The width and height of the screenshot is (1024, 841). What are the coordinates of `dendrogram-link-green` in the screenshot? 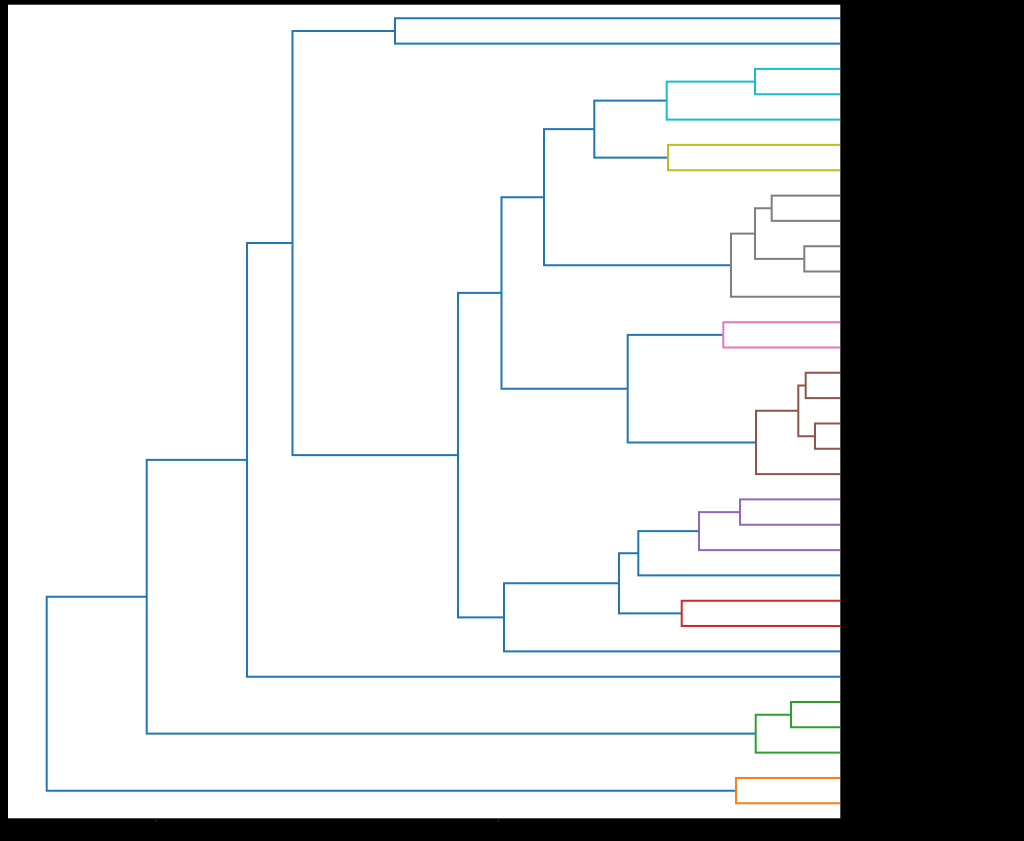 It's located at (797, 733).